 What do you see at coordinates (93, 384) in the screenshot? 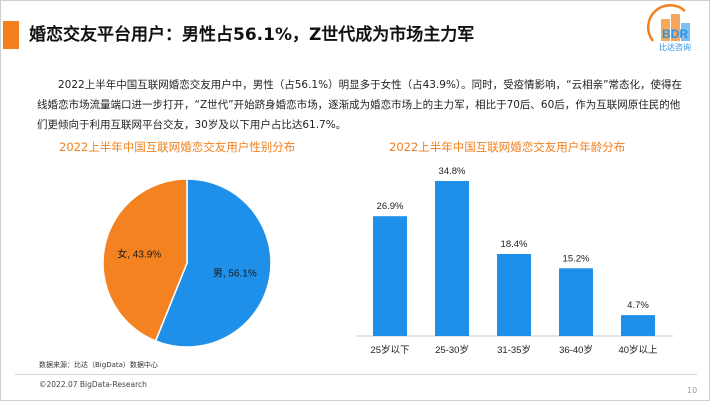
I see `copyright: ©2022.07 BigData-Research` at bounding box center [93, 384].